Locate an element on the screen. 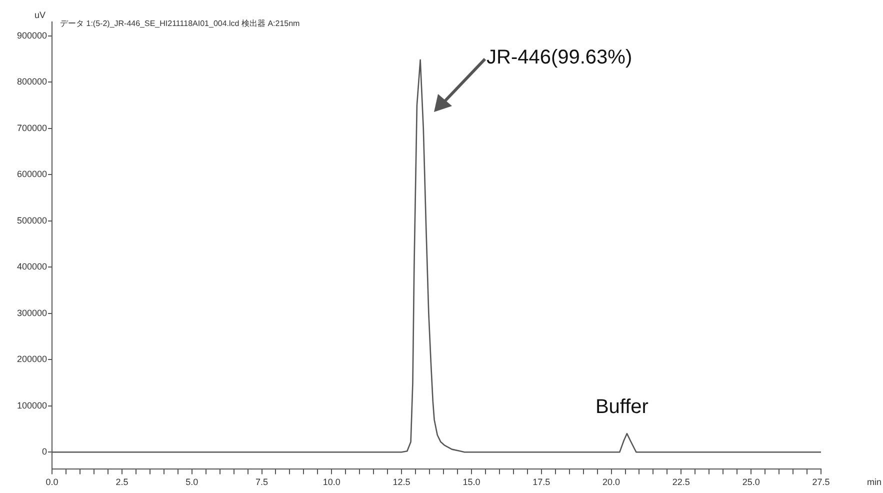 The image size is (883, 493). x-tick-label: 2.5 is located at coordinates (122, 482).